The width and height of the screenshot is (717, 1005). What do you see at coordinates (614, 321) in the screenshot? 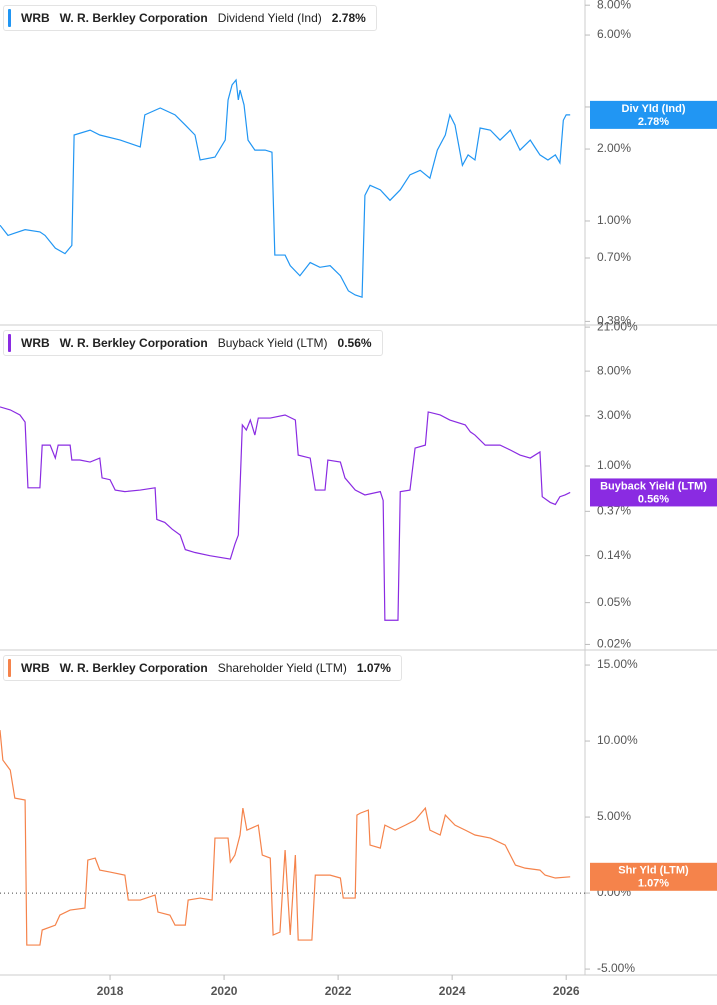
I see `y-tick-label: 0.38%` at bounding box center [614, 321].